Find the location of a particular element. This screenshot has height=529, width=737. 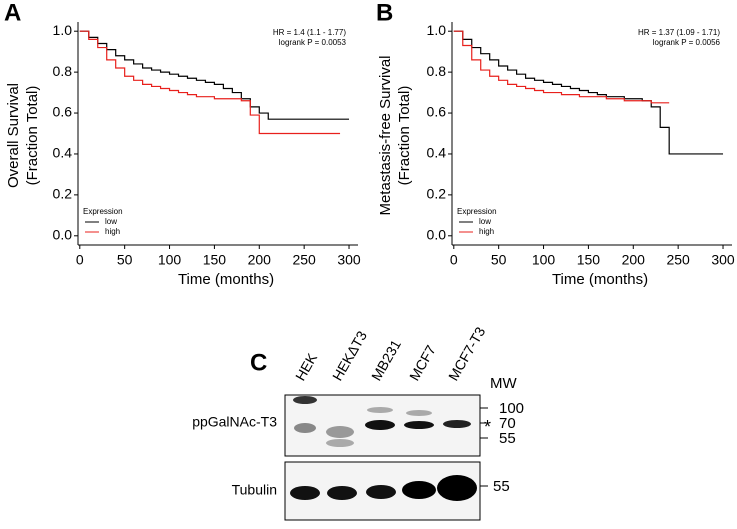

annotation: logrank P = 0.0056 is located at coordinates (687, 42).